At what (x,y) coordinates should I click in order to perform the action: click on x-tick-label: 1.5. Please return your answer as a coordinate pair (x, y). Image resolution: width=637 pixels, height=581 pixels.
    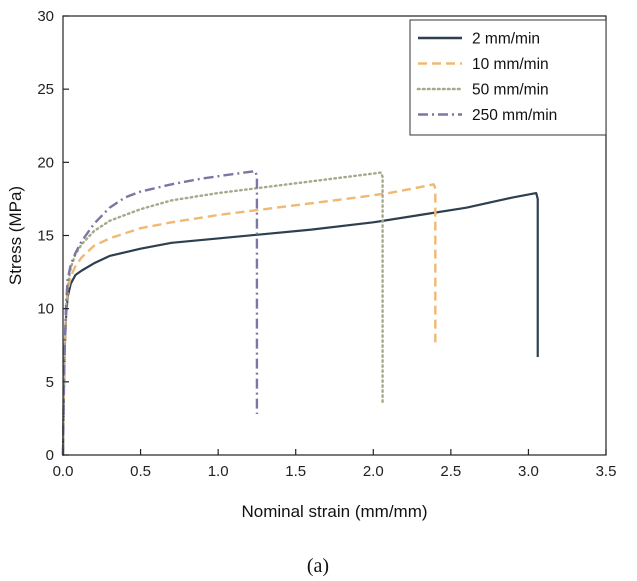
    Looking at the image, I should click on (295, 471).